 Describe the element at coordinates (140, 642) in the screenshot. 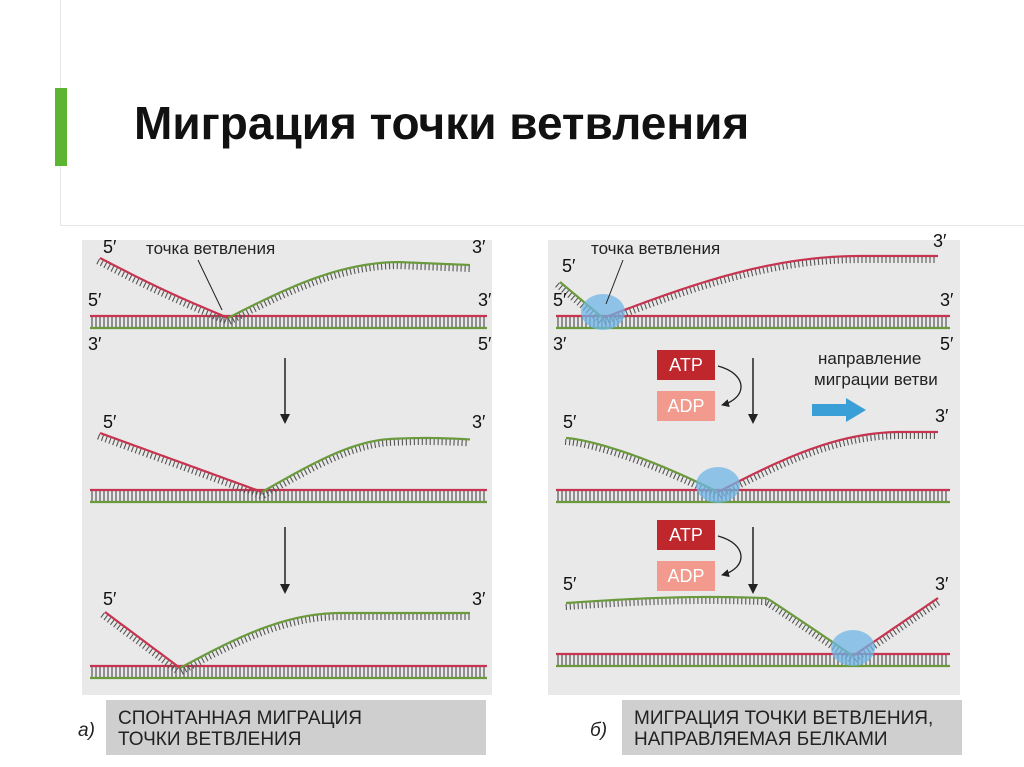

I see `arm-a3-left` at that location.